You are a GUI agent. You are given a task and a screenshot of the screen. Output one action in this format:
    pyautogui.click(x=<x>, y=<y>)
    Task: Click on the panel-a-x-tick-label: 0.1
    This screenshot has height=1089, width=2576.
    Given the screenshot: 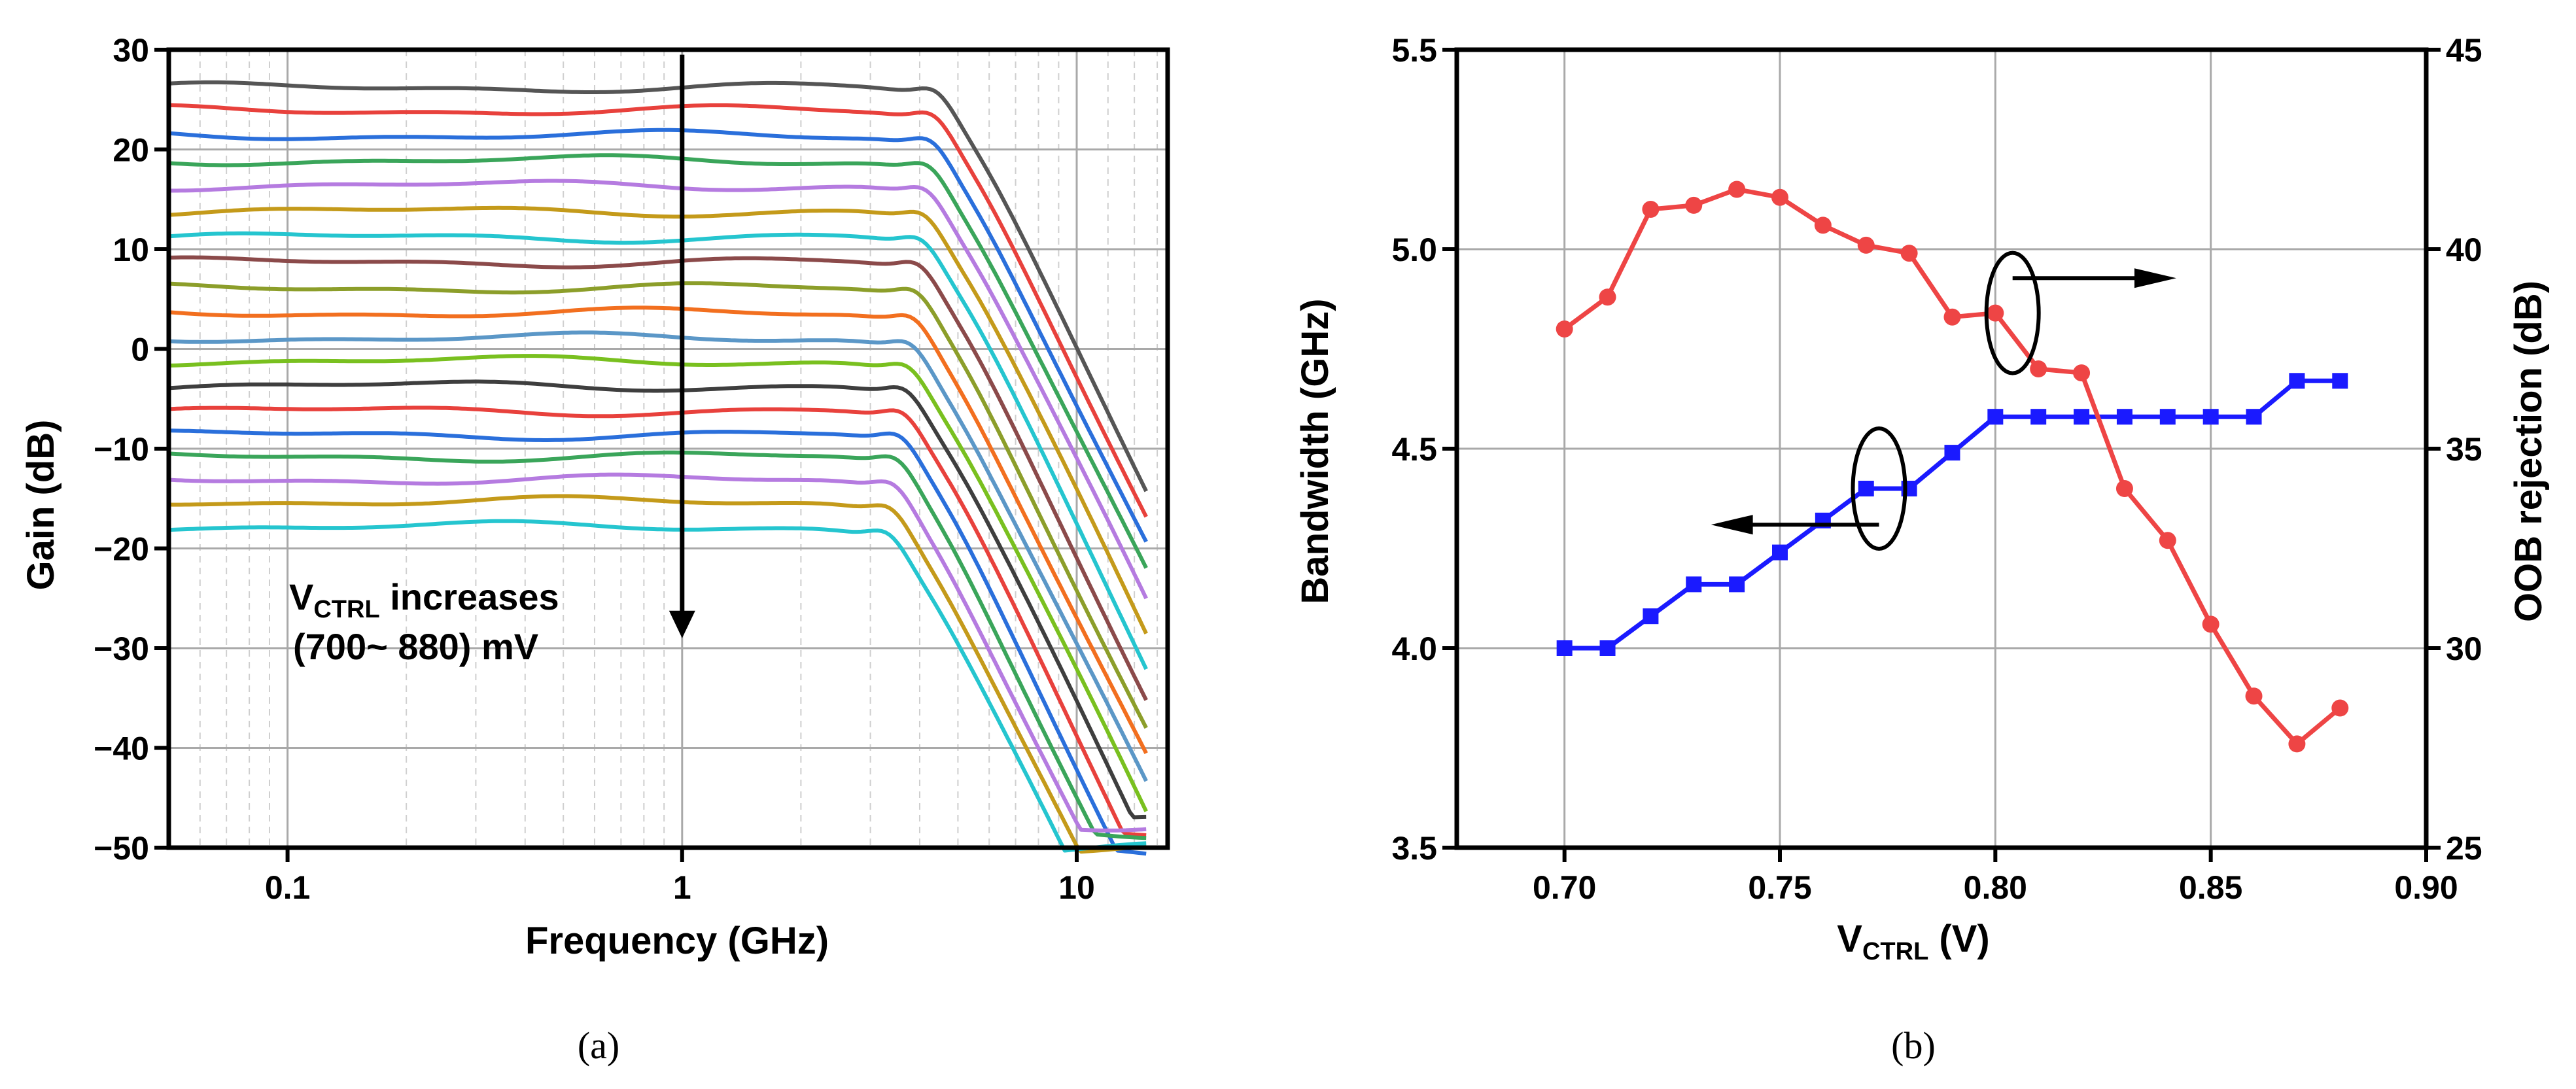 What is the action you would take?
    pyautogui.click(x=288, y=887)
    